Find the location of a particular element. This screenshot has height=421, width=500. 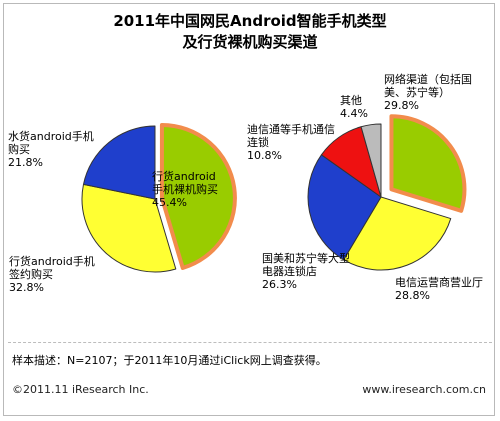

pie-chart-phone-type is located at coordinates (159, 197).